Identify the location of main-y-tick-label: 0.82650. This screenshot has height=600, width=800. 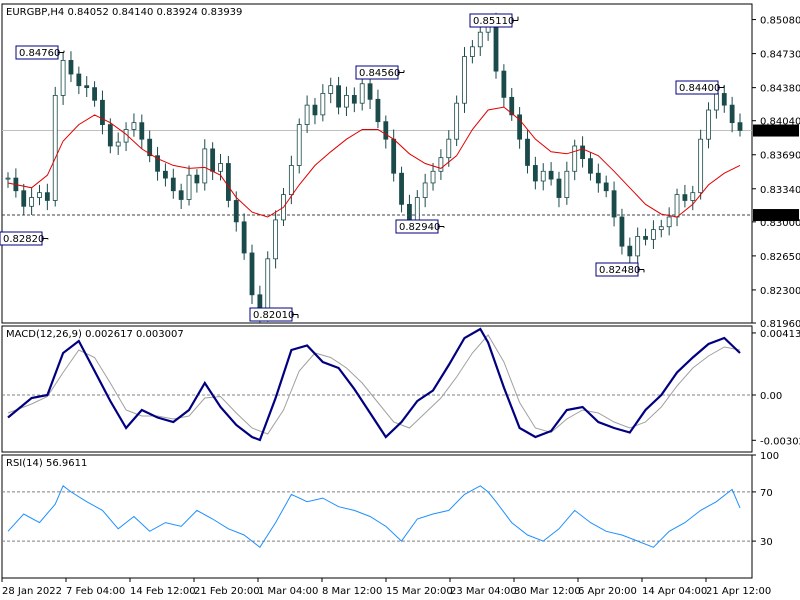
(780, 257).